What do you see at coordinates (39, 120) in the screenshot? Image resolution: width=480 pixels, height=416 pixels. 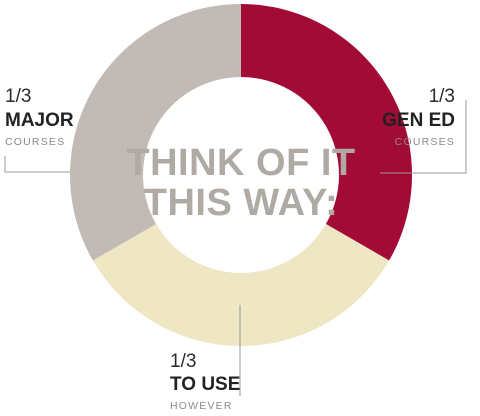 I see `slice-label: MAJOR` at bounding box center [39, 120].